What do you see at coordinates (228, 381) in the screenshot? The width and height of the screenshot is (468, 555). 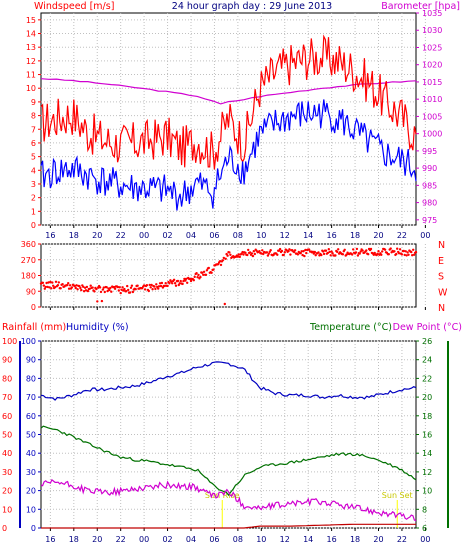 I see `humidity-line` at bounding box center [228, 381].